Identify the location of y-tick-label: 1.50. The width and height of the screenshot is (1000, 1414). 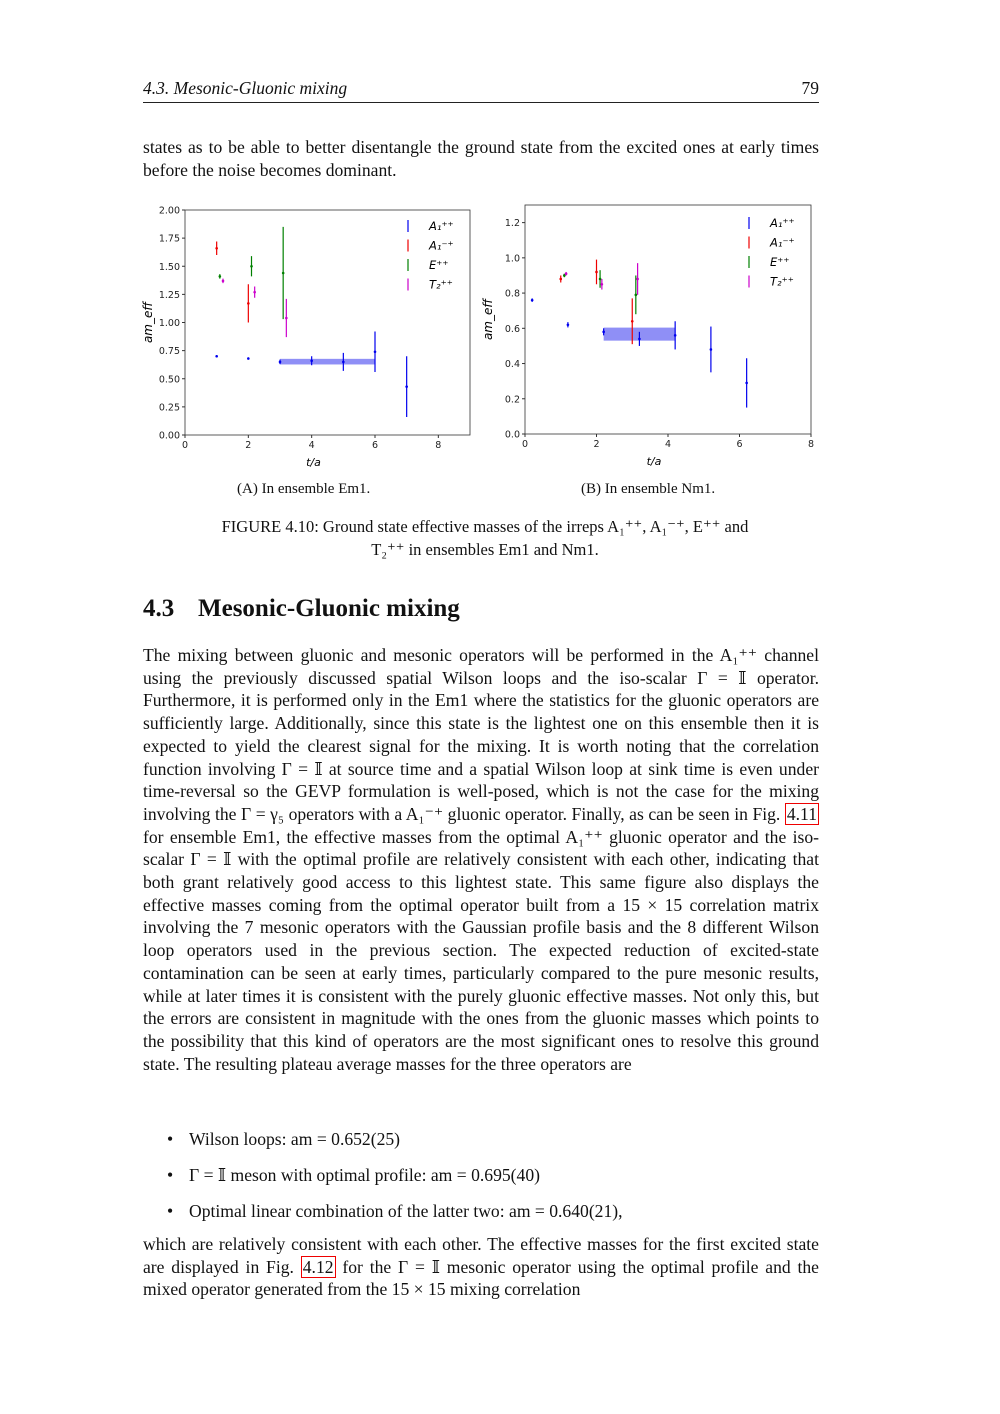
(169, 267).